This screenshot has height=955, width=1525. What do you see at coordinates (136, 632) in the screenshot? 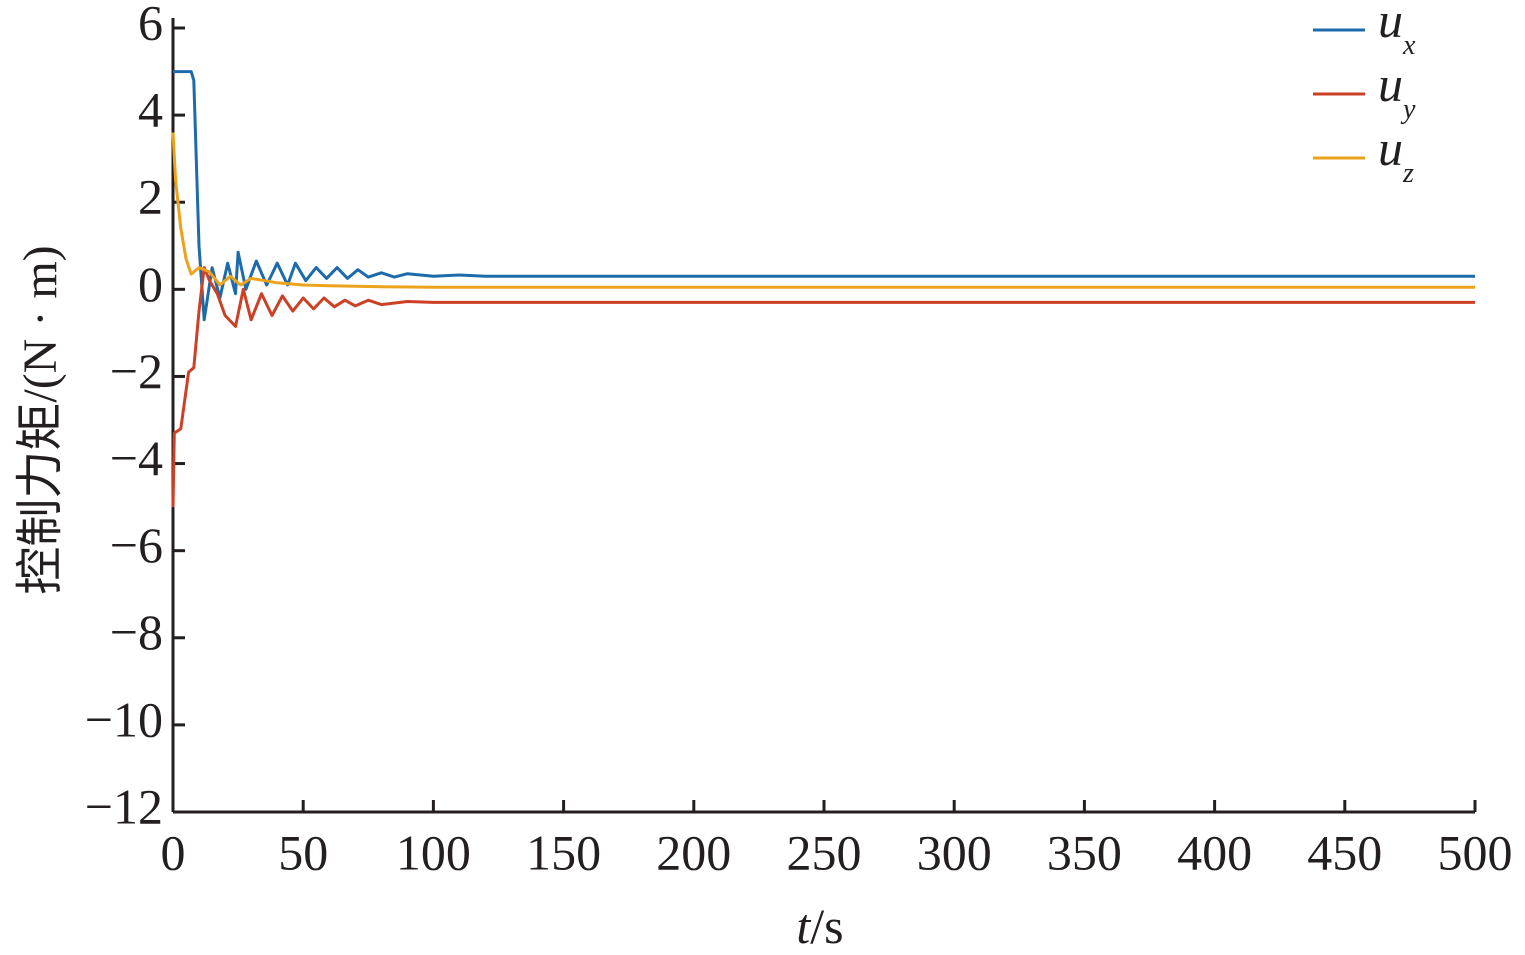
I see `y-tick-label: −8` at bounding box center [136, 632].